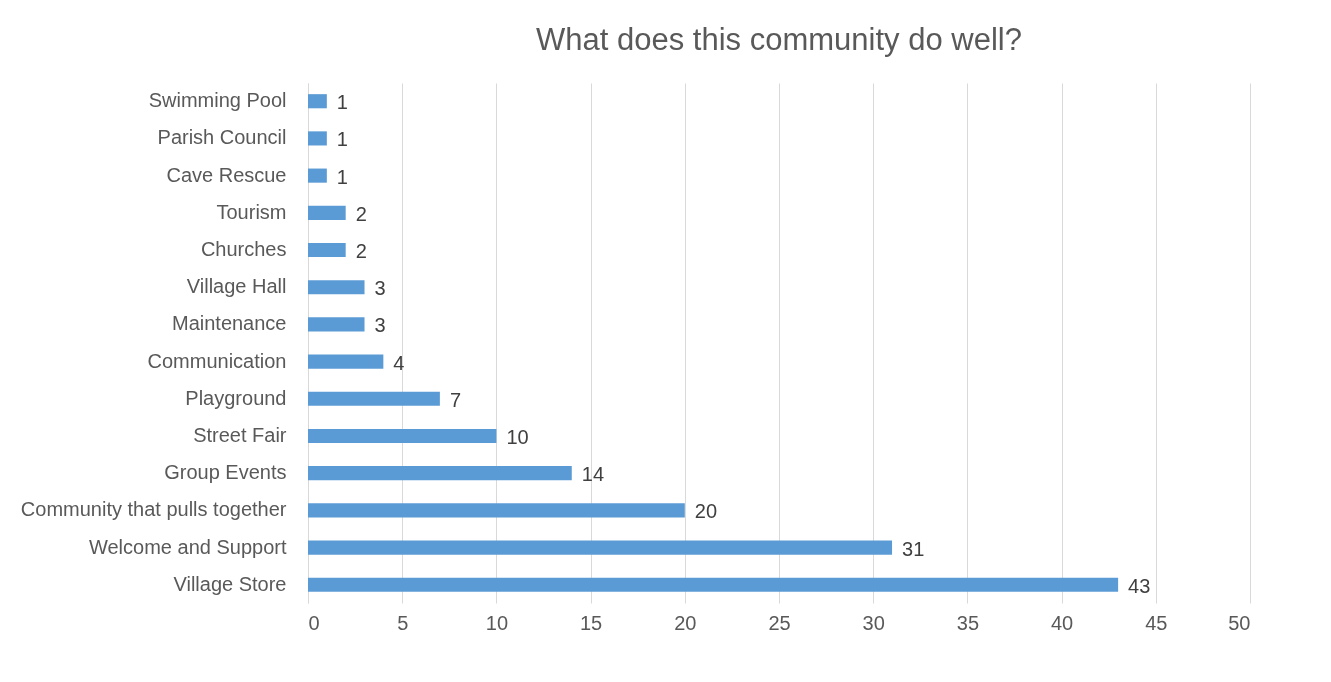 Image resolution: width=1331 pixels, height=682 pixels. Describe the element at coordinates (779, 39) in the screenshot. I see `chart-title: What does this community do well?` at that location.